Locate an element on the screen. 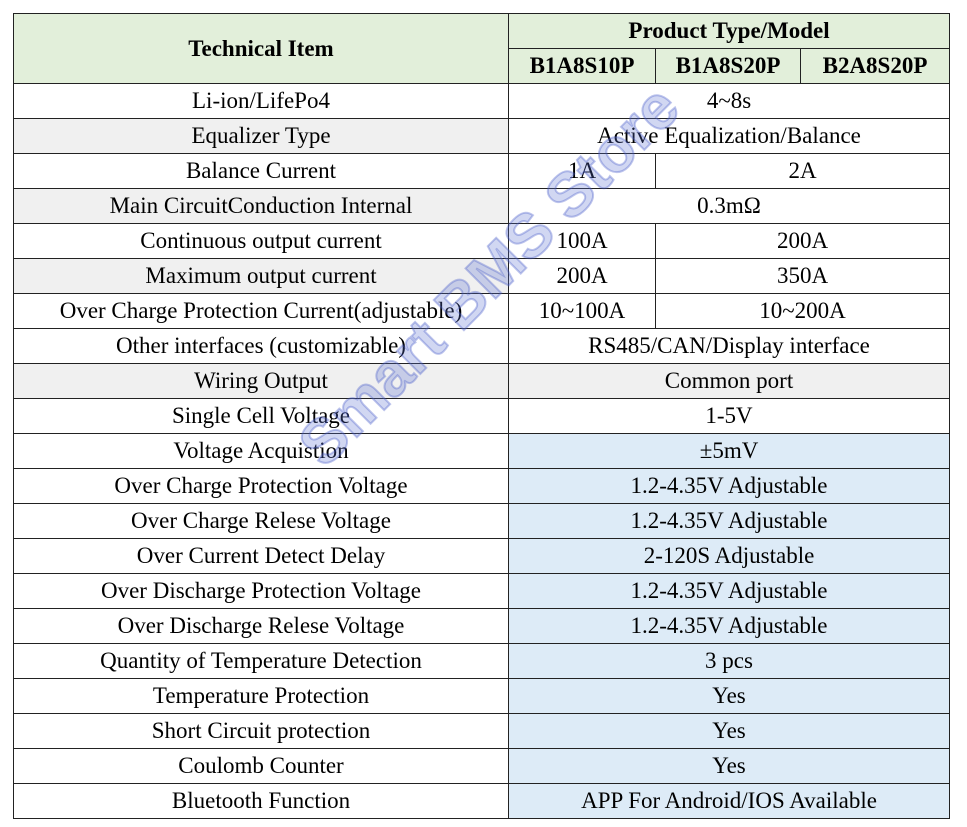  item-cell: Over Charge Relese Voltage is located at coordinates (261, 521).